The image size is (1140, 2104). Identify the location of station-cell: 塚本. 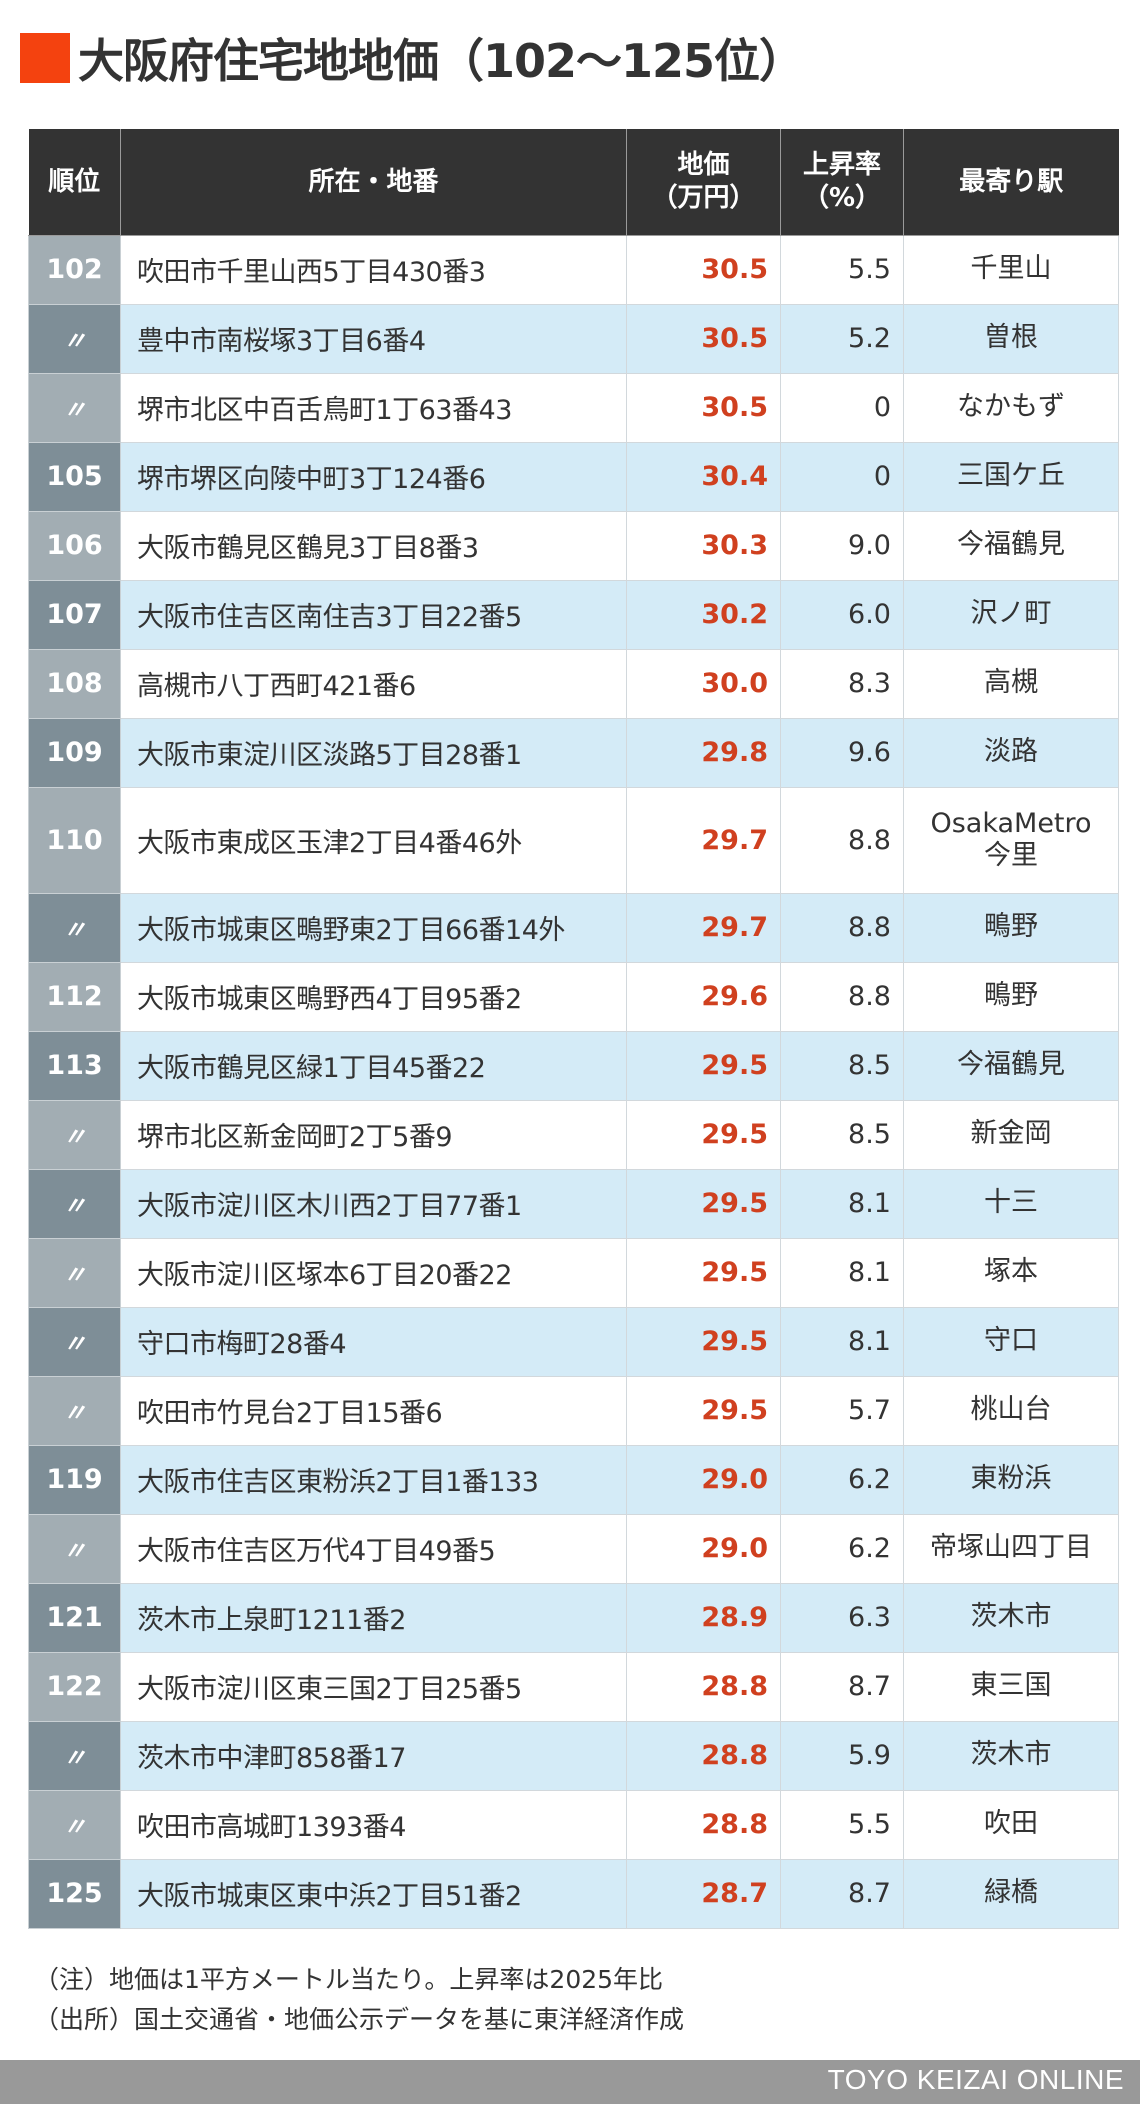
(1011, 1272).